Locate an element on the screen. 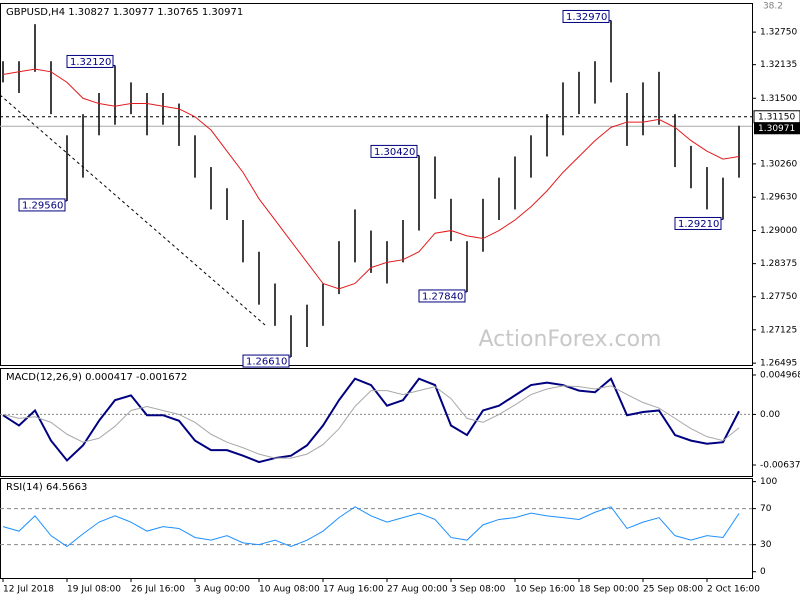  annotation-label: 1.30420 is located at coordinates (394, 152).